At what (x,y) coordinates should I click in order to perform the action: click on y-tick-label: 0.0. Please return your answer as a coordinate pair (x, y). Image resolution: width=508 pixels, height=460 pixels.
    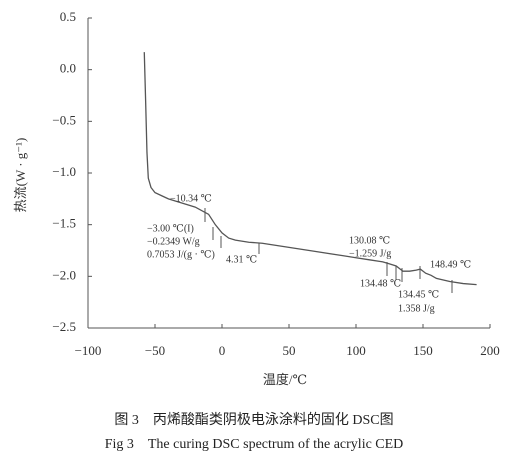
    Looking at the image, I should click on (68, 68).